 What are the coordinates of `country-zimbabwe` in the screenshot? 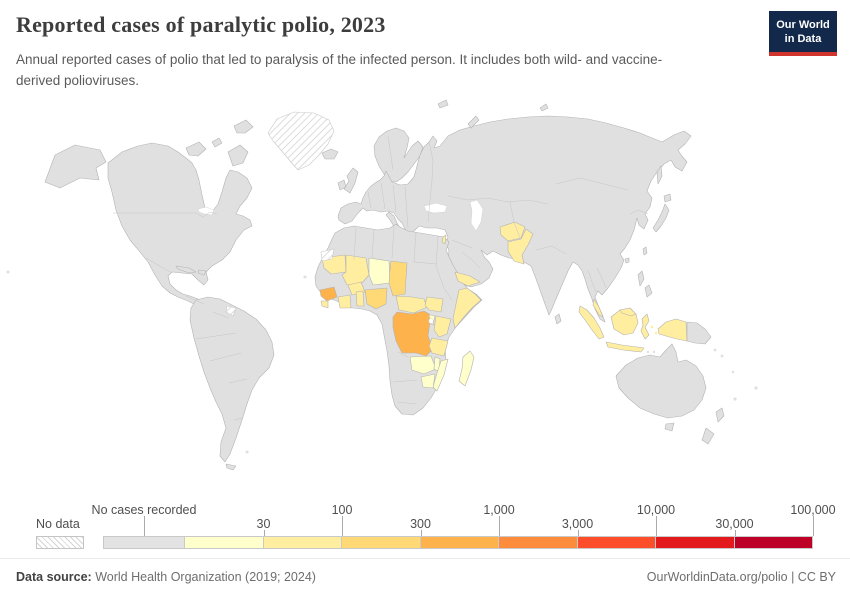 It's located at (428, 381).